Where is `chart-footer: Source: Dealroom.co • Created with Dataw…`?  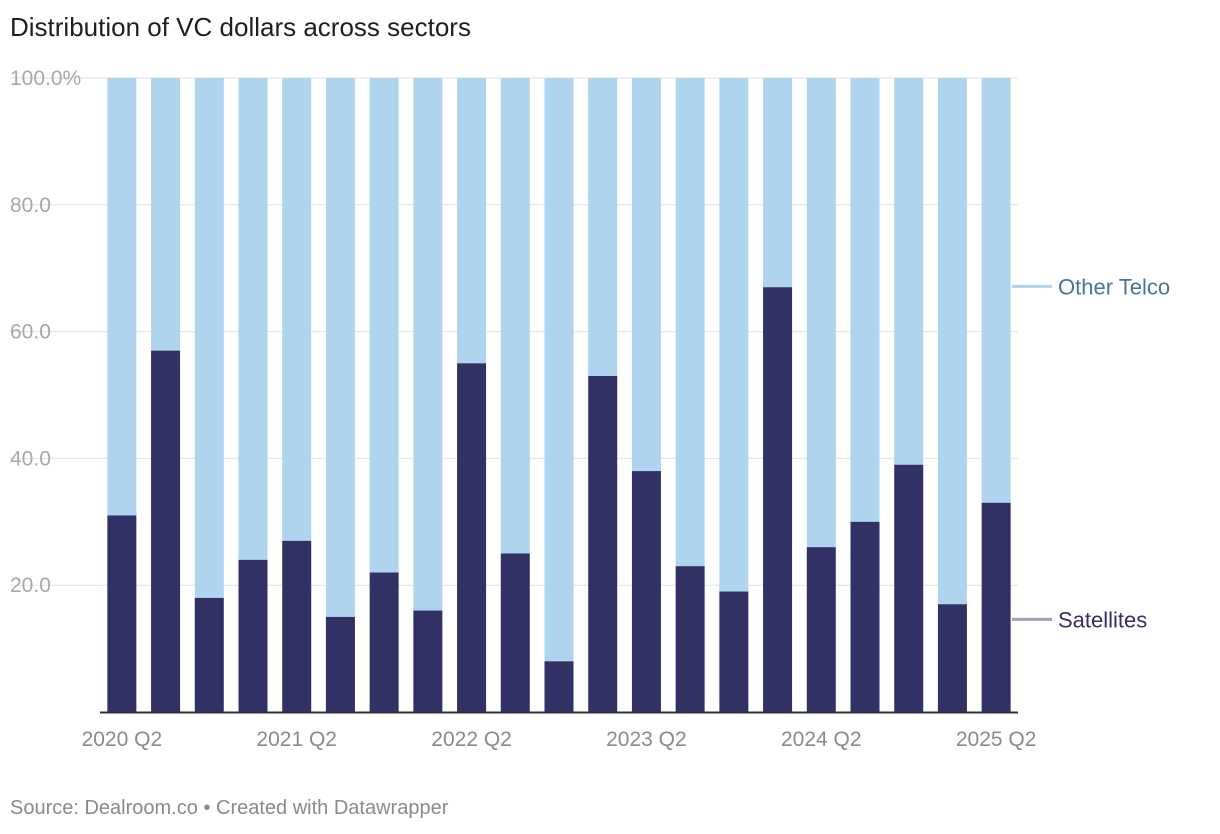 chart-footer: Source: Dealroom.co • Created with Dataw… is located at coordinates (229, 808).